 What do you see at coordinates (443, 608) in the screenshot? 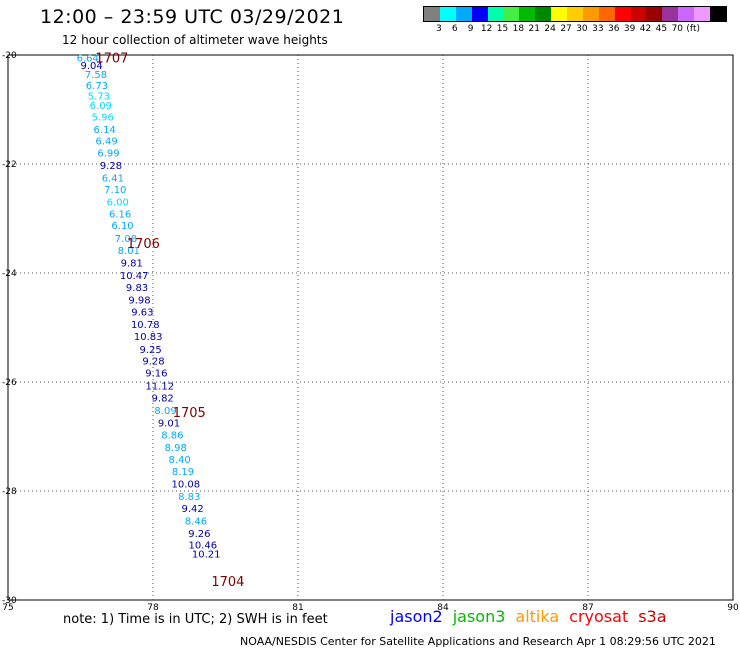
I see `x-tick-label: 84` at bounding box center [443, 608].